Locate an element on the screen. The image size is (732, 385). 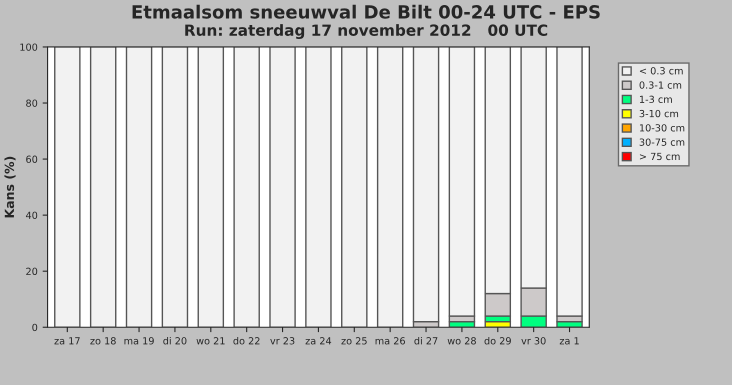
legend-label: 1-3 cm is located at coordinates (656, 99).